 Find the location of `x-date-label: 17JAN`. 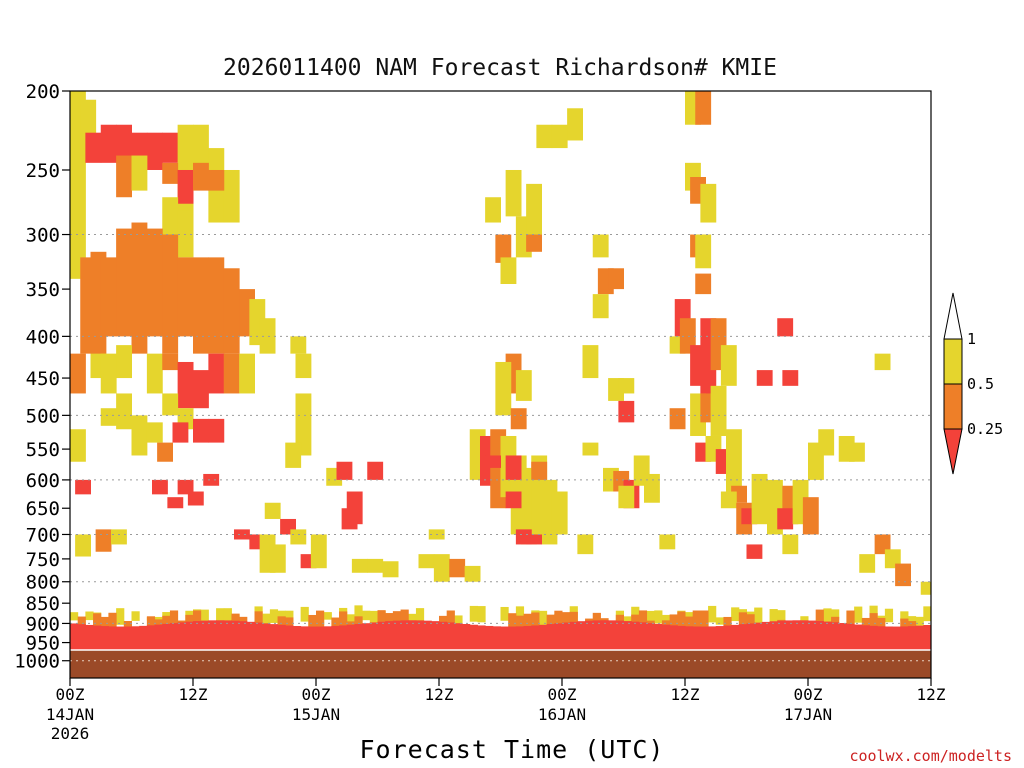

x-date-label: 17JAN is located at coordinates (808, 714).